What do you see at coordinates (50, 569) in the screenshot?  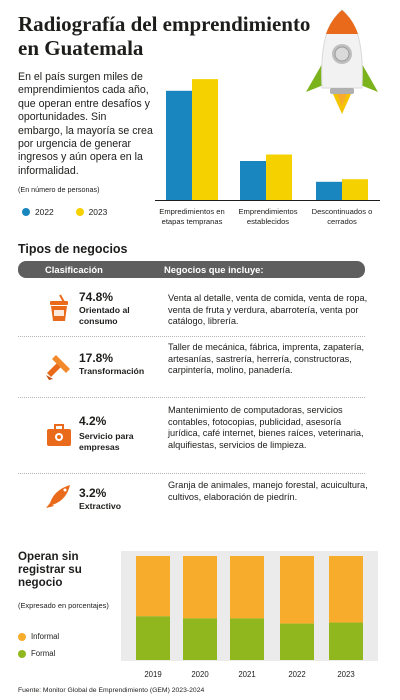 I see `chart2-title: Operan sin registrar su negocio` at bounding box center [50, 569].